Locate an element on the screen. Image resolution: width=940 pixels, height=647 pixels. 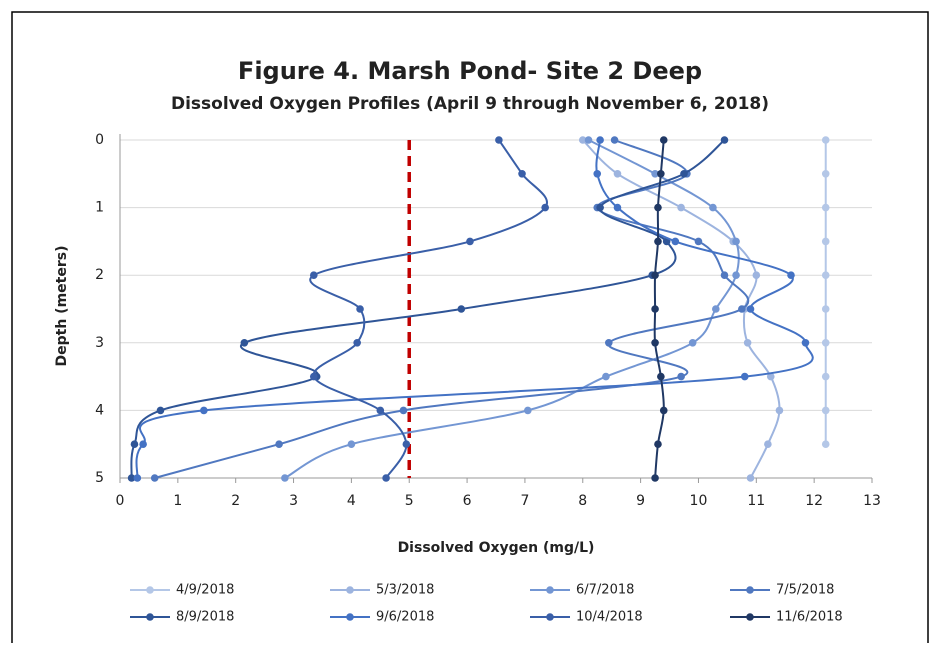
x-tick-label: 2 is located at coordinates (235, 501).